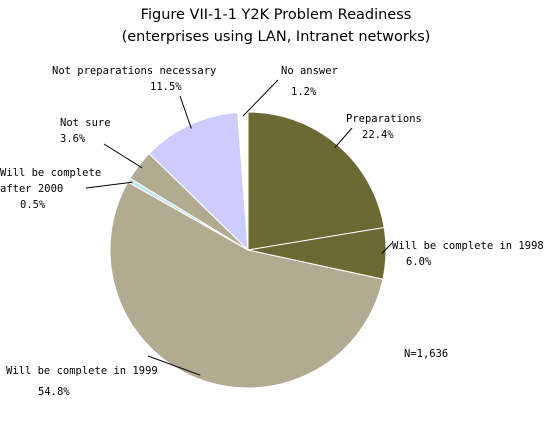  What do you see at coordinates (276, 15) in the screenshot?
I see `chart-title: Figure VII-1-1 Y2K Problem Readiness` at bounding box center [276, 15].